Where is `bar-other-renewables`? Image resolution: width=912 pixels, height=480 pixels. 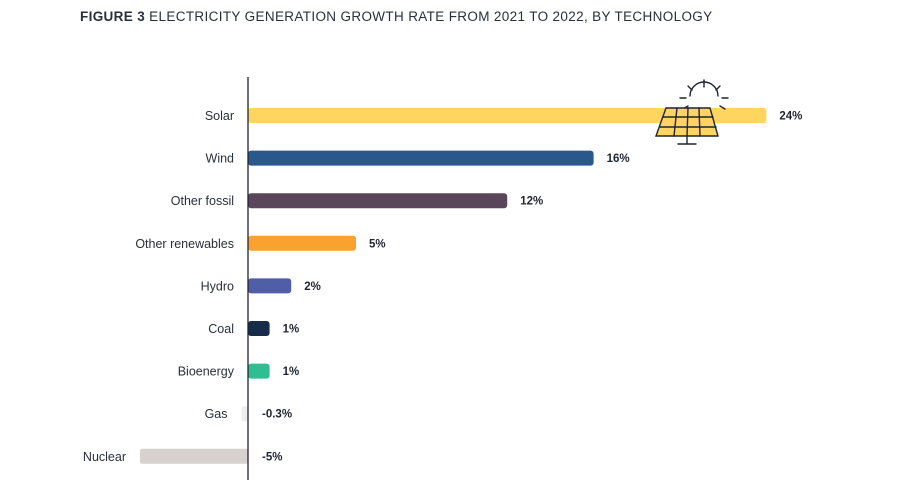 bar-other-renewables is located at coordinates (302, 243).